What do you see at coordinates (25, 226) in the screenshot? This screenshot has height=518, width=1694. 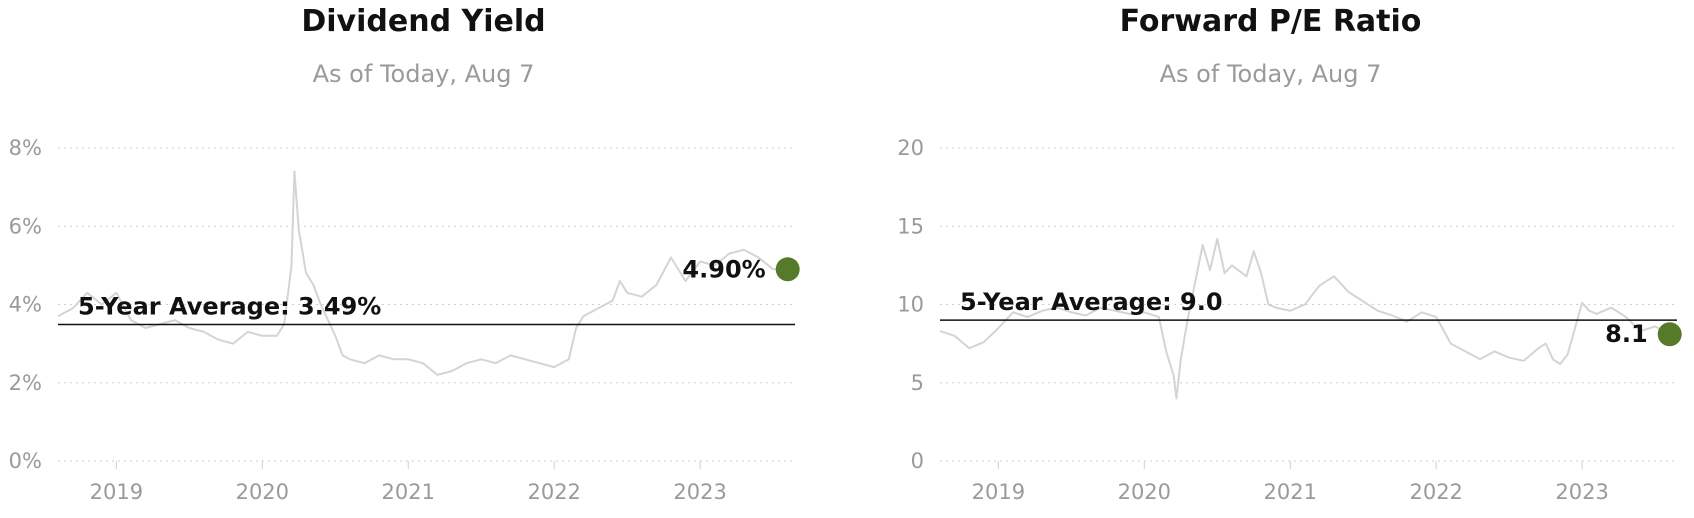 I see `y-tick-label: 6%` at bounding box center [25, 226].